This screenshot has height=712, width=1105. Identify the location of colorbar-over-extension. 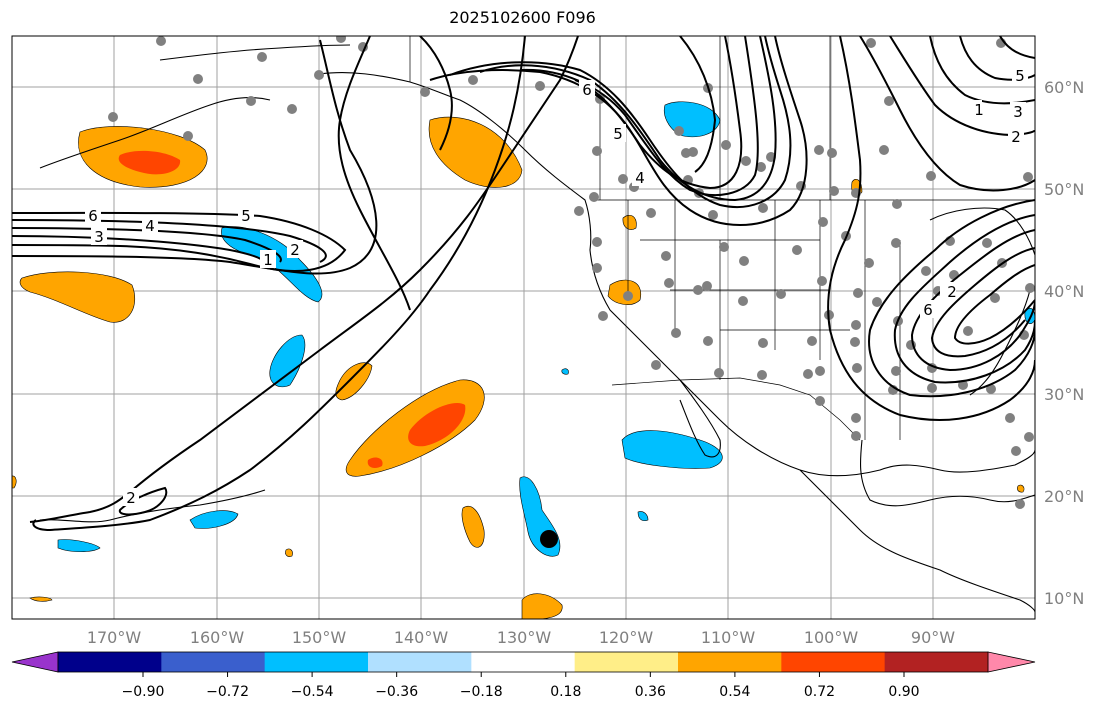
(1011, 662).